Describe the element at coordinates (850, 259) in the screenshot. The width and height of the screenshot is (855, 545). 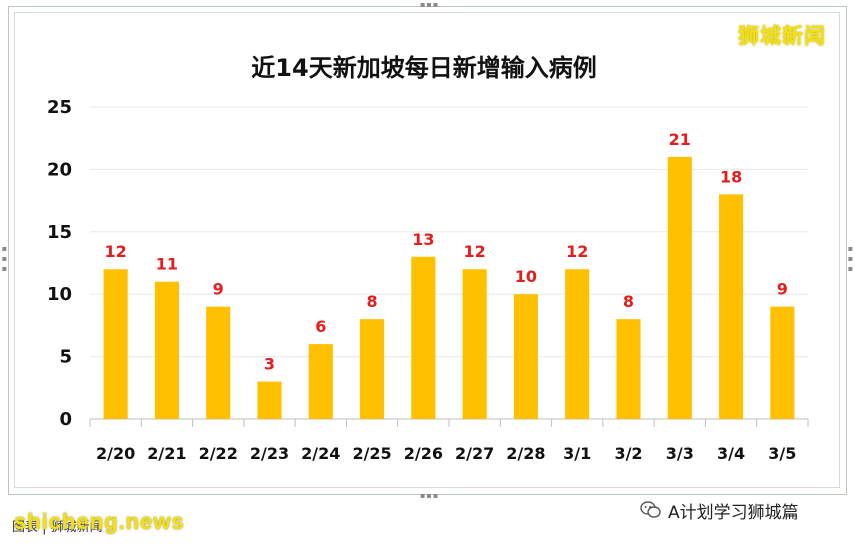
I see `resize-handle-right: ▪▪▪` at that location.